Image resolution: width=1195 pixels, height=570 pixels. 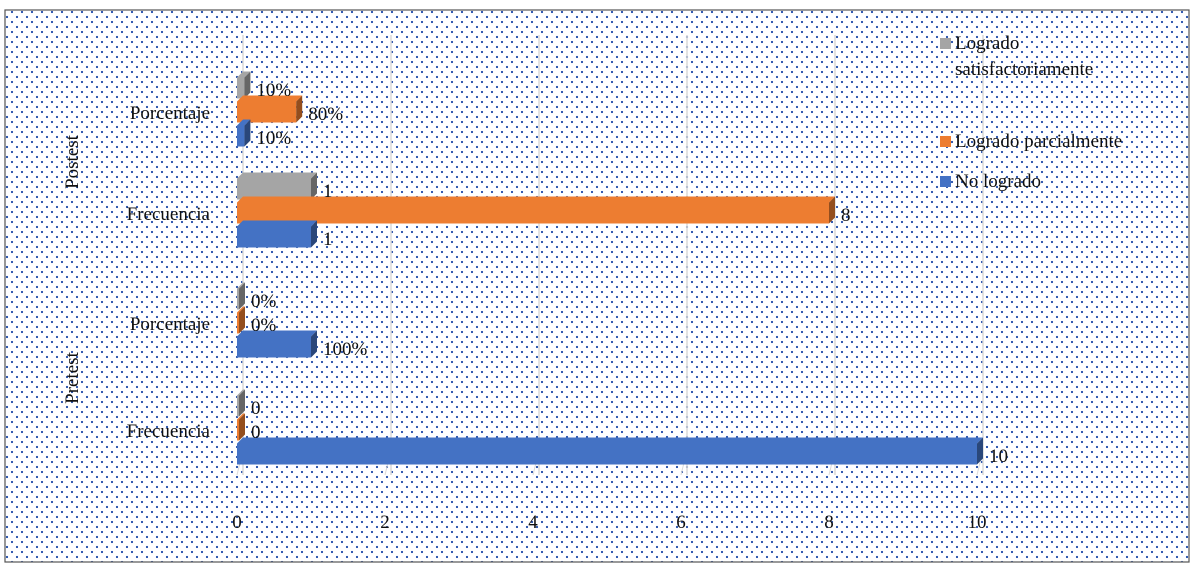 I want to click on bar-postest-frecuencia-no-logrado-side, so click(x=314, y=234).